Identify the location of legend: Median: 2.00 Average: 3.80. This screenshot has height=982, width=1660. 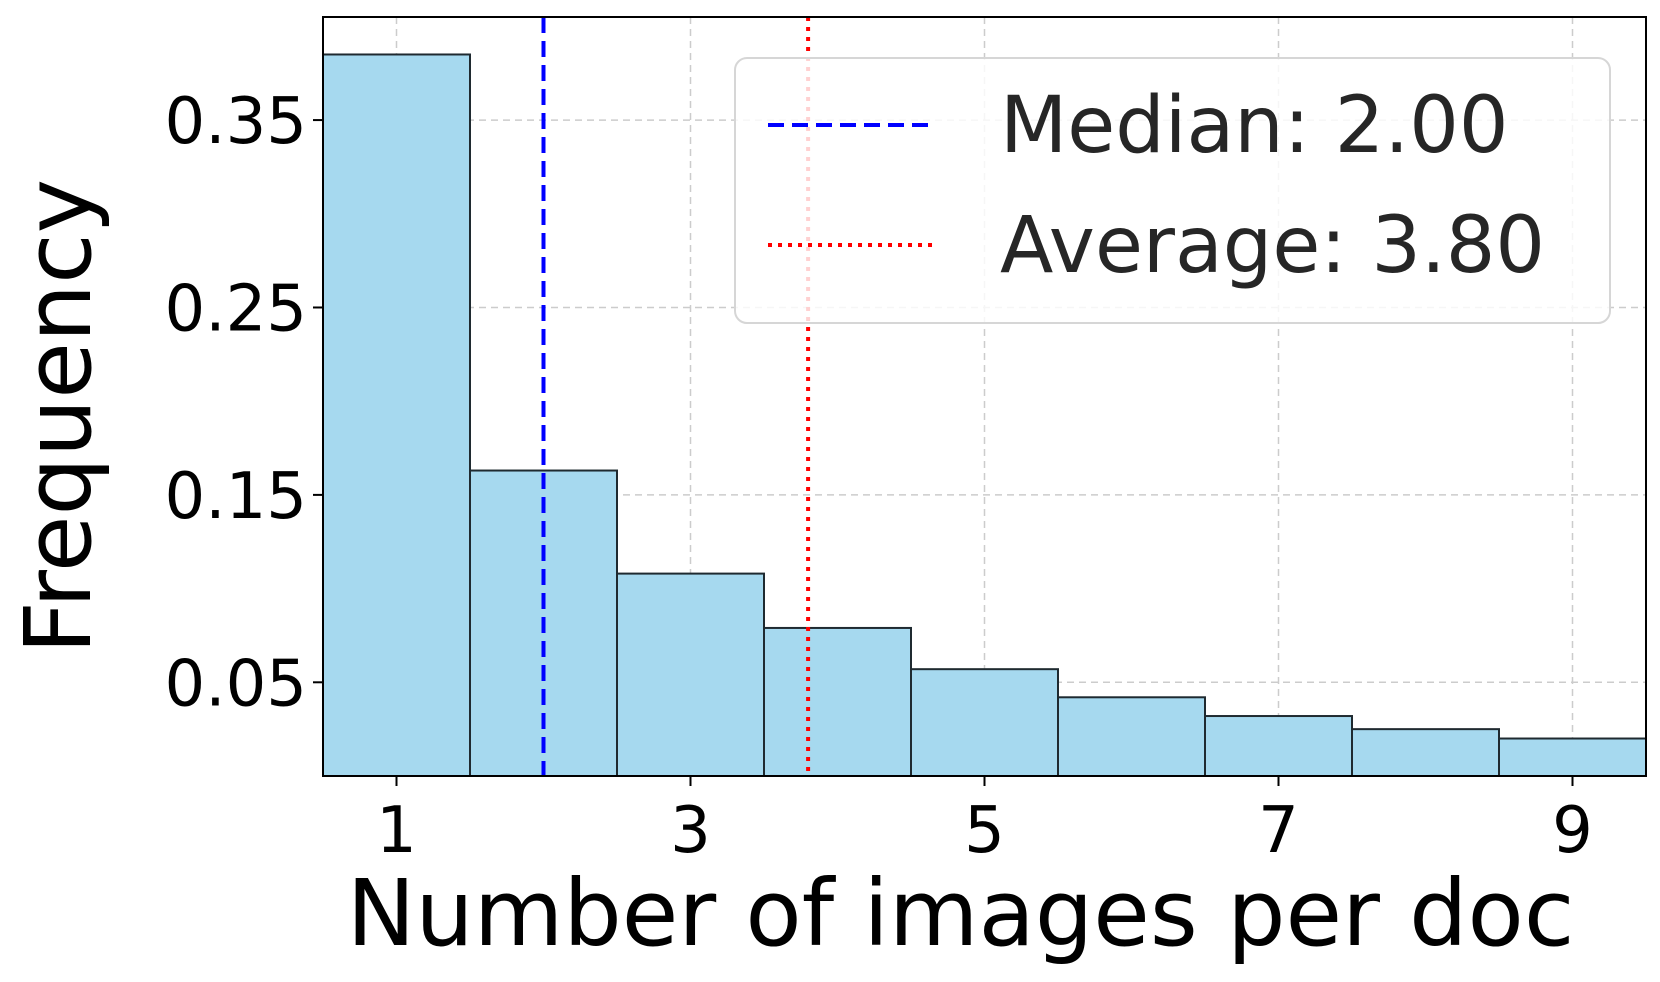
(1172, 190).